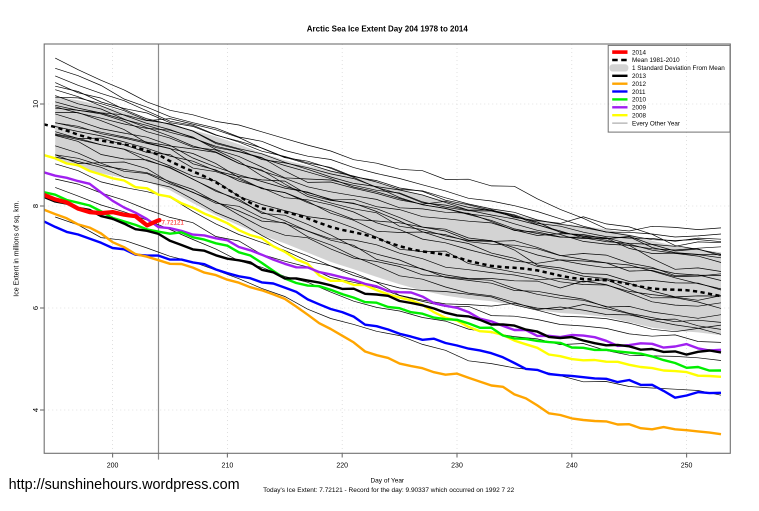 Image resolution: width=759 pixels, height=511 pixels. Describe the element at coordinates (342, 466) in the screenshot. I see `svg-text: 220` at that location.